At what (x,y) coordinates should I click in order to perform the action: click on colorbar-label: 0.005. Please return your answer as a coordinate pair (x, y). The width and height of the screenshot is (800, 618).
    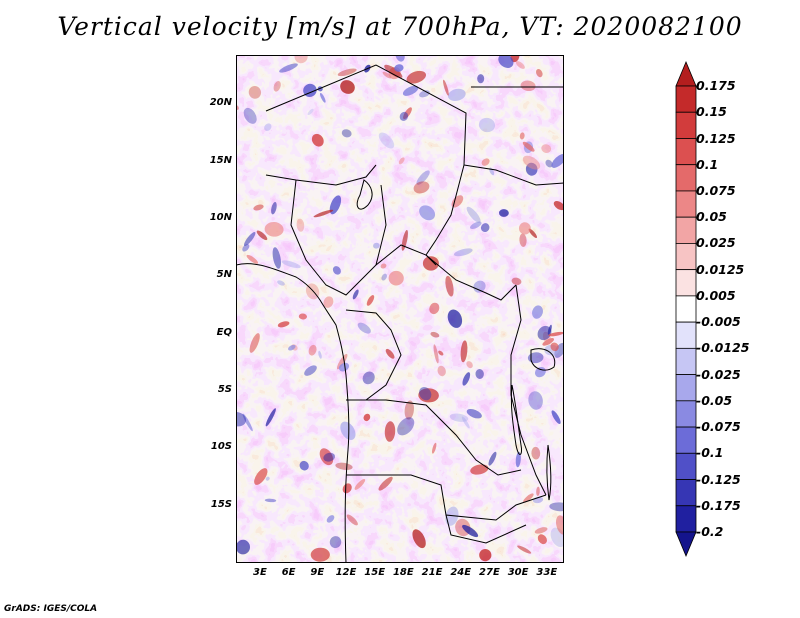
    Looking at the image, I should click on (716, 295).